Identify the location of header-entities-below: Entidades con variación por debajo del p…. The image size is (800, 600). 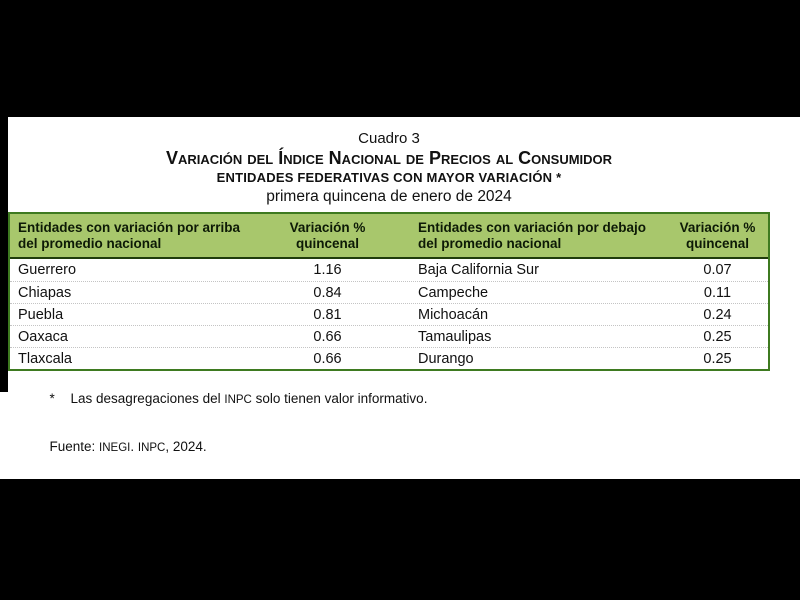
(533, 236).